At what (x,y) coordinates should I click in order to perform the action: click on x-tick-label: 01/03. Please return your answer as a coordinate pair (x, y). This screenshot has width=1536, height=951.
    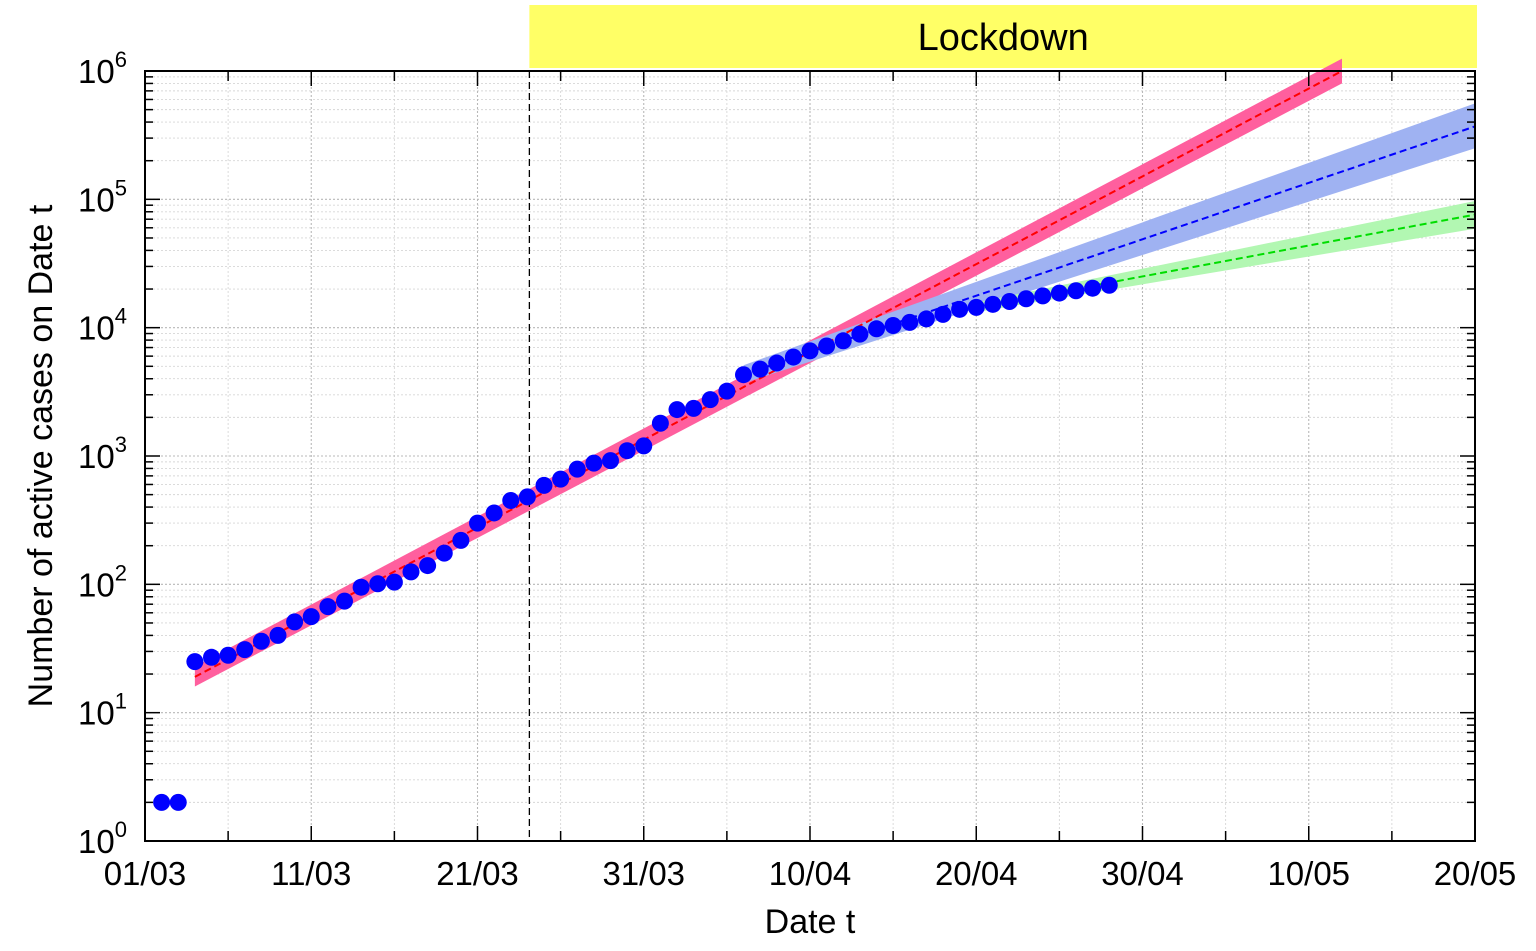
    Looking at the image, I should click on (145, 873).